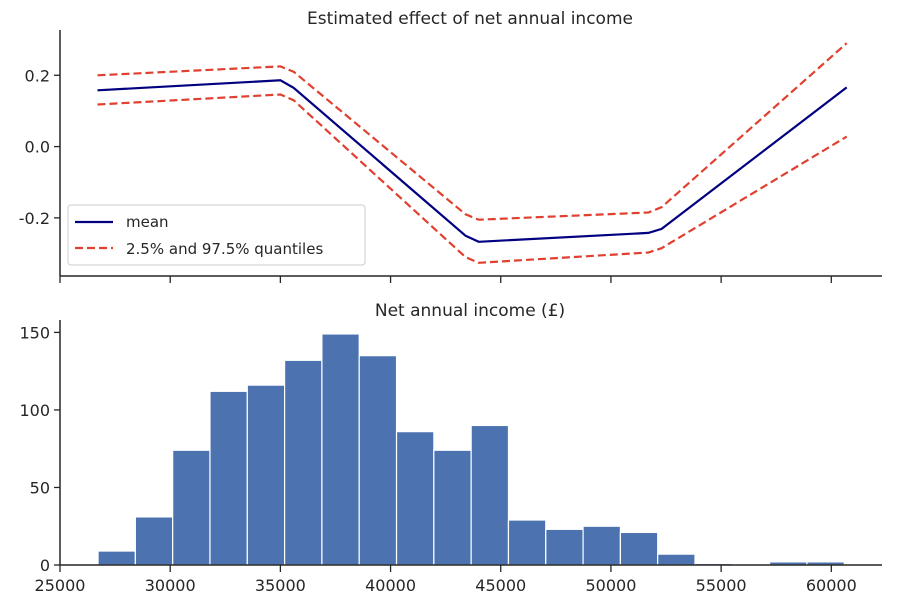  I want to click on y-tick-label: 0.2, so click(37, 75).